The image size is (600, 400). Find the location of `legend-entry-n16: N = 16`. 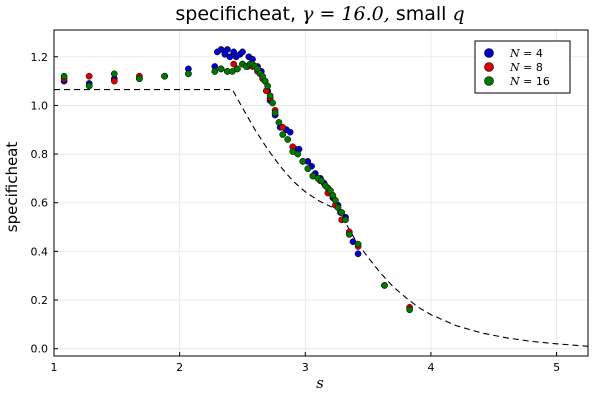

legend-entry-n16: N = 16 is located at coordinates (517, 81).